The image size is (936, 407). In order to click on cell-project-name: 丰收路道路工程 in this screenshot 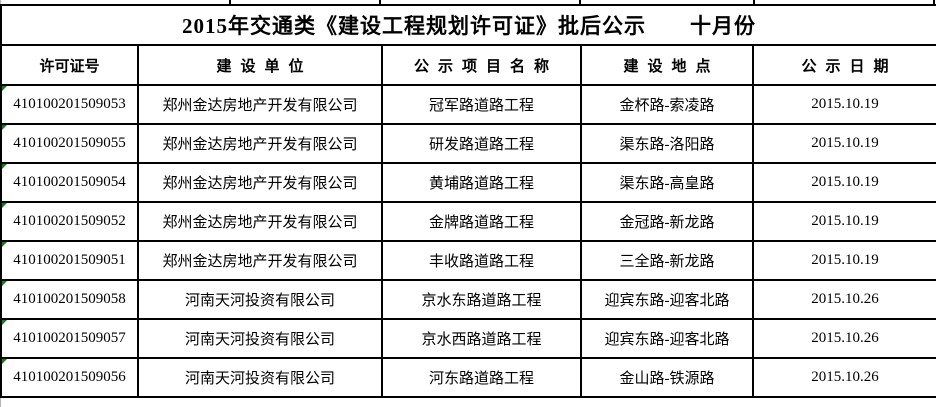, I will do `click(481, 260)`.